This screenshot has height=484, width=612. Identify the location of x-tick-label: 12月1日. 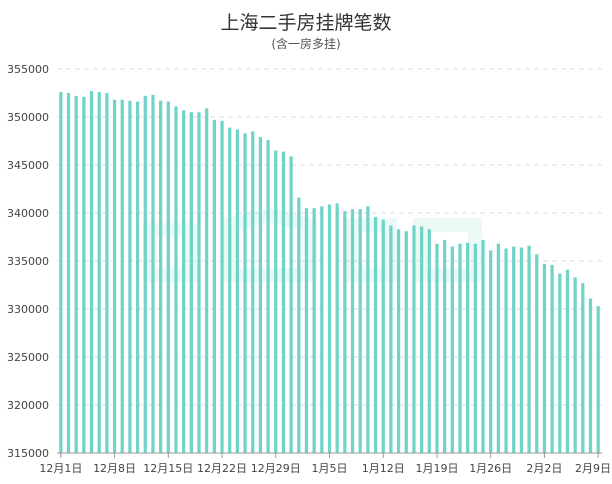
(60, 468).